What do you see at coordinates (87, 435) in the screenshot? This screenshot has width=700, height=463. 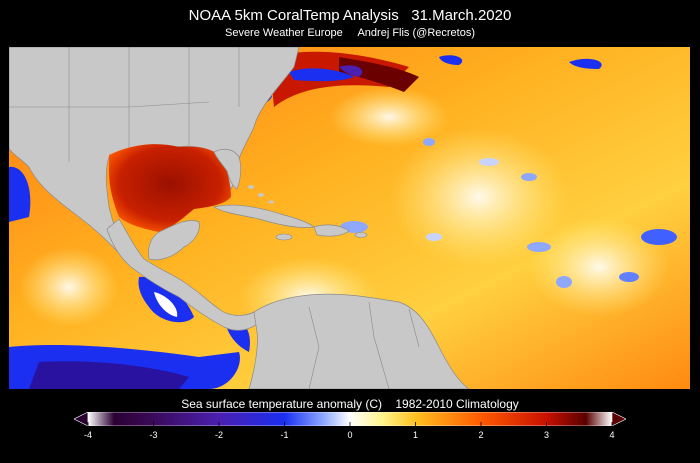 I see `colorbar-tick-label: -4` at bounding box center [87, 435].